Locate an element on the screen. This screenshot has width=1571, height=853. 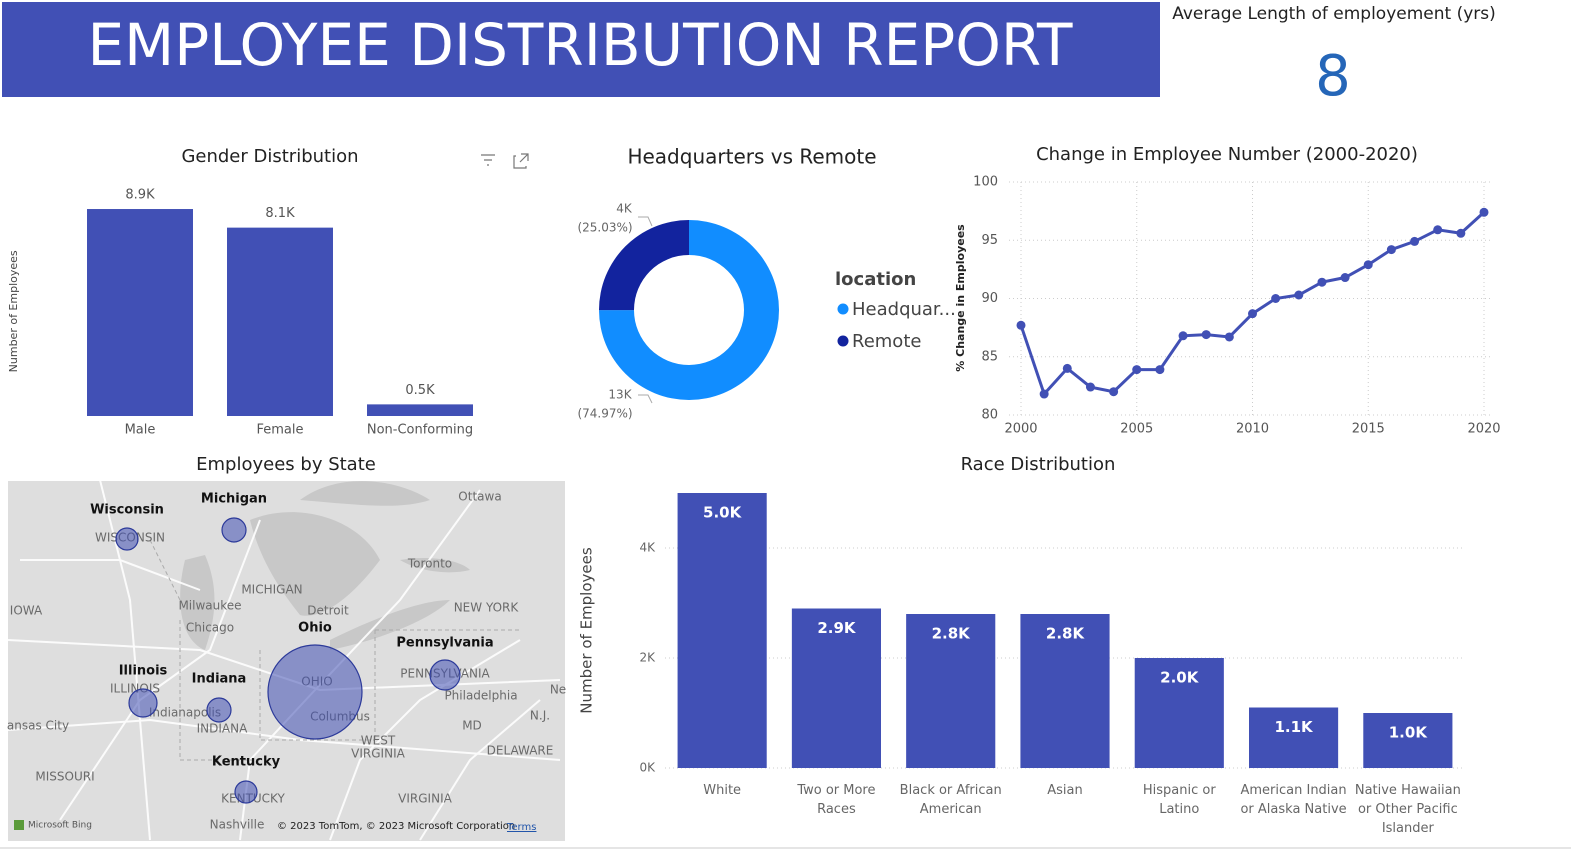
y-tick-label: 100 is located at coordinates (985, 182).